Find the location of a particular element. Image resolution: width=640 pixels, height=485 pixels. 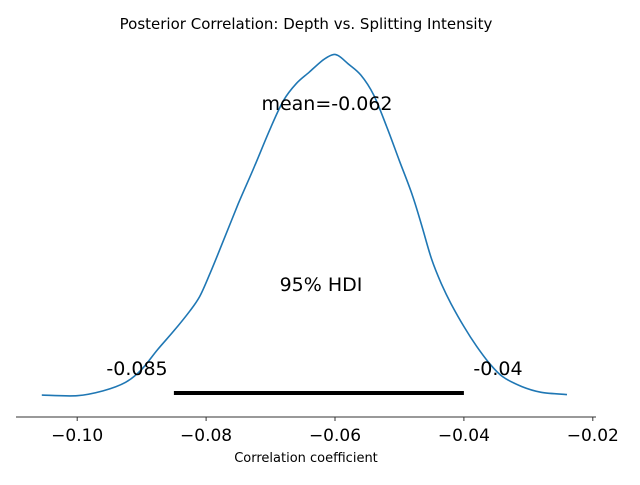

mean-annotation: mean=-0.062 is located at coordinates (326, 104).